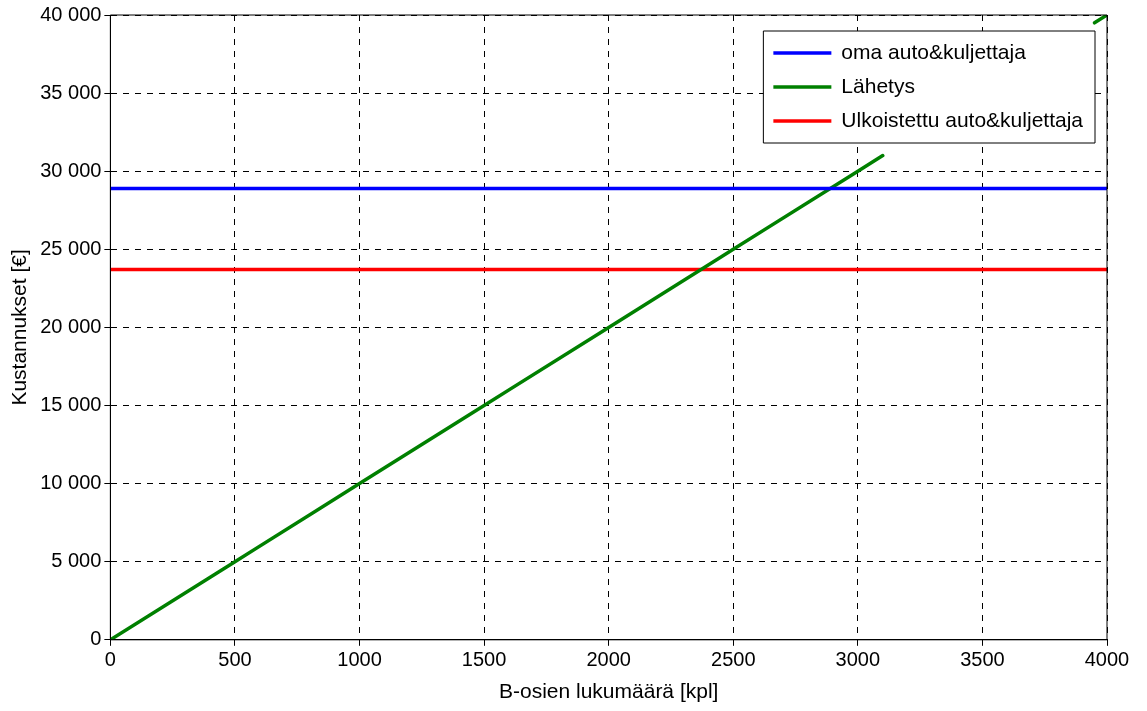 The image size is (1147, 711). I want to click on y-tick-label: 40 000, so click(71, 13).